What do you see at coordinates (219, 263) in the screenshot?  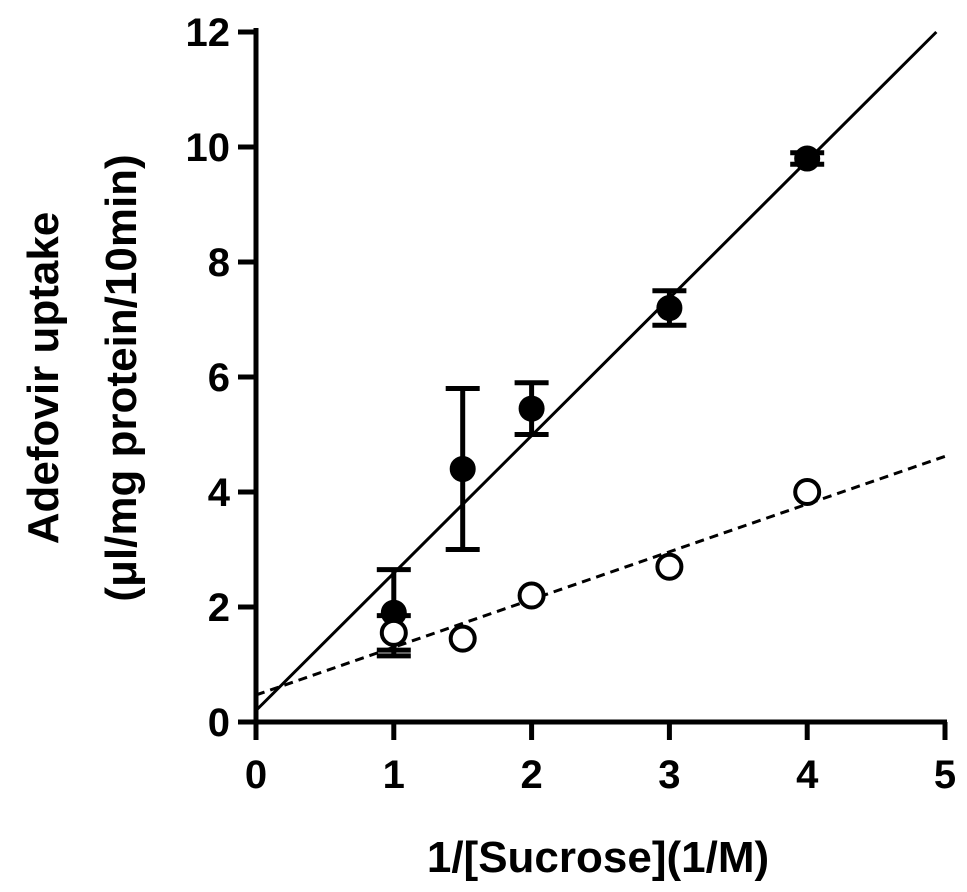 I see `y-tick-label: 8` at bounding box center [219, 263].